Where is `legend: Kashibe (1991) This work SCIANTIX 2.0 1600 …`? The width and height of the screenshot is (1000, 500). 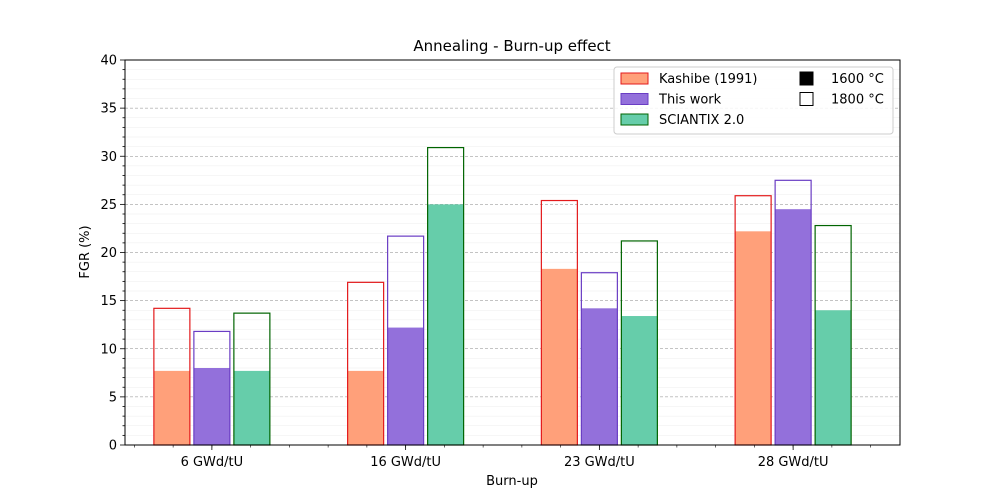 legend: Kashibe (1991) This work SCIANTIX 2.0 1600 … is located at coordinates (753, 100).